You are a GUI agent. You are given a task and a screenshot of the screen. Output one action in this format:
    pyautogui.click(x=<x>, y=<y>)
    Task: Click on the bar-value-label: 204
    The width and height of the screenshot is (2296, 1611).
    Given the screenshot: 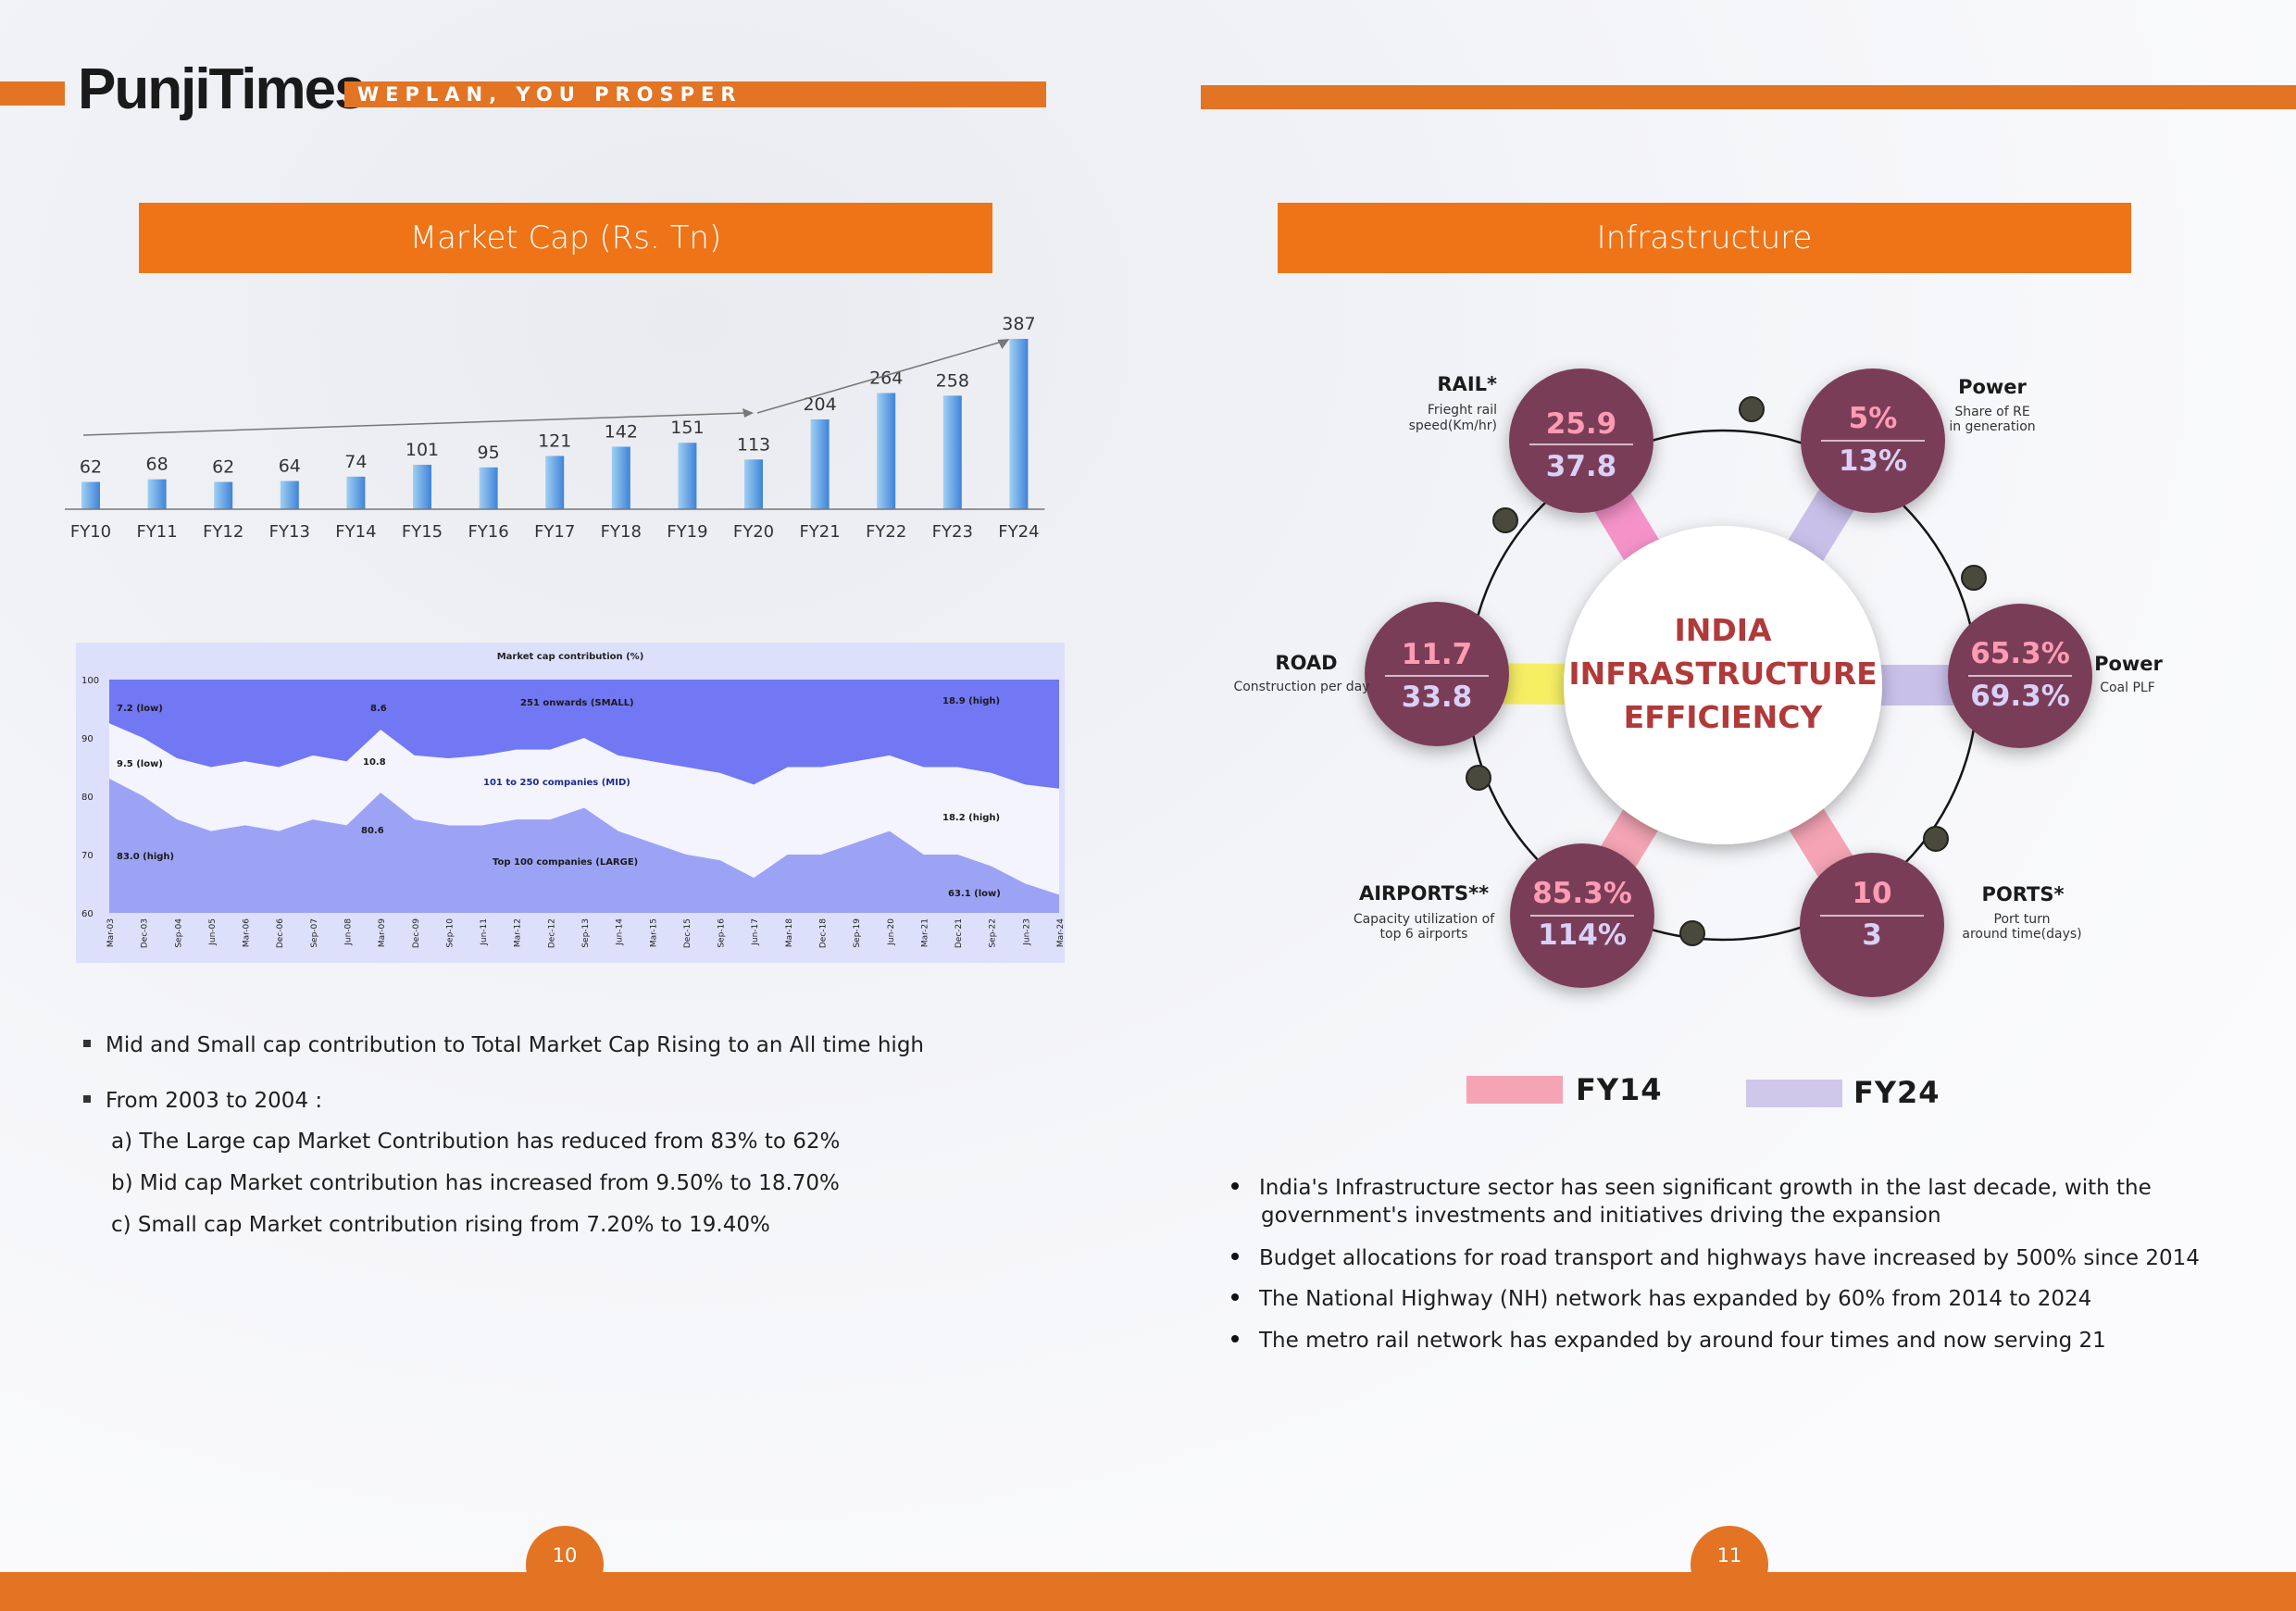 What is the action you would take?
    pyautogui.click(x=819, y=404)
    